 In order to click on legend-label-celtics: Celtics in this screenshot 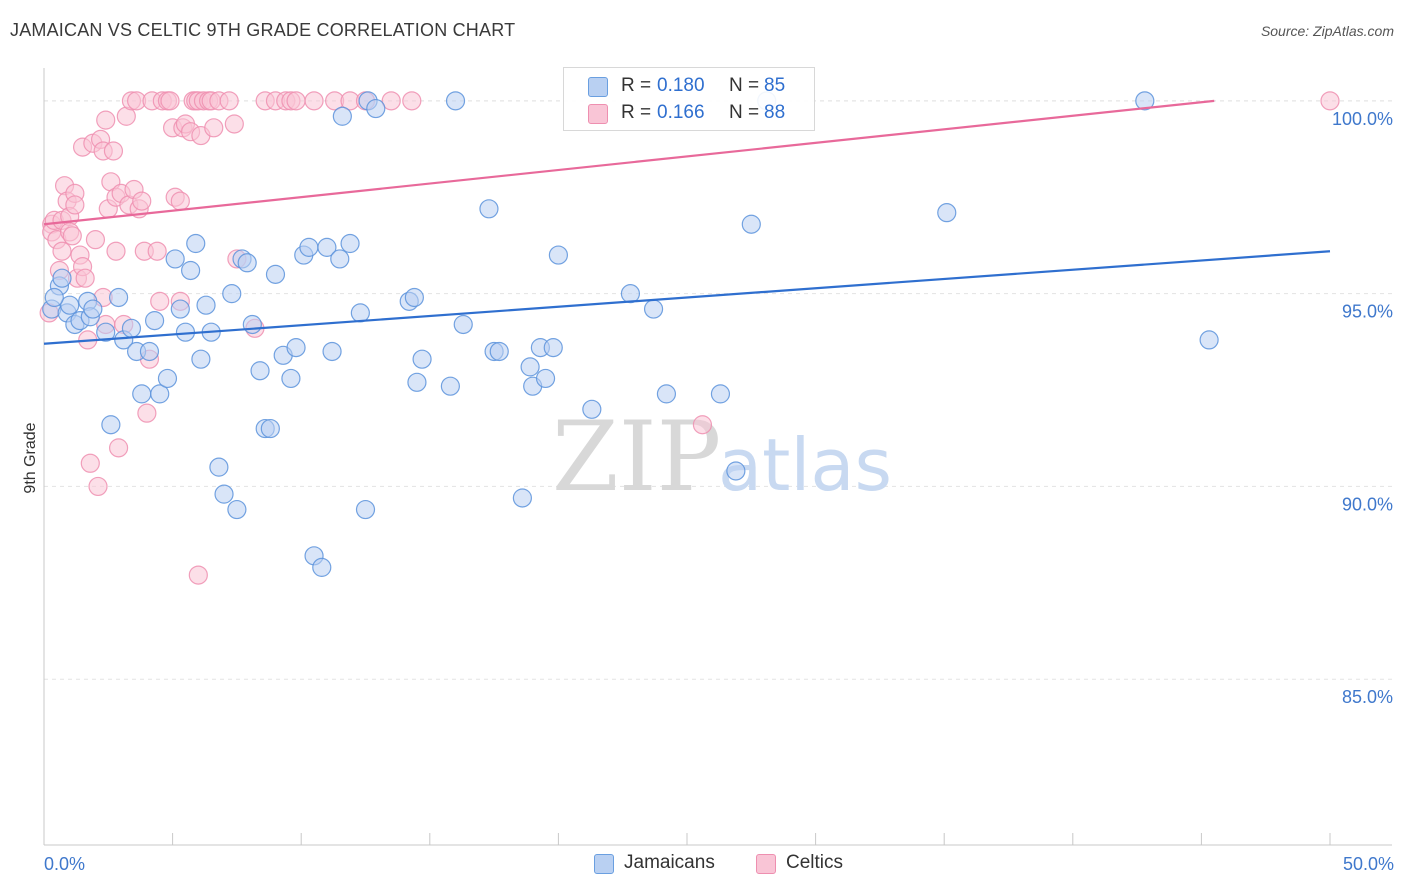, I will do `click(815, 862)`.